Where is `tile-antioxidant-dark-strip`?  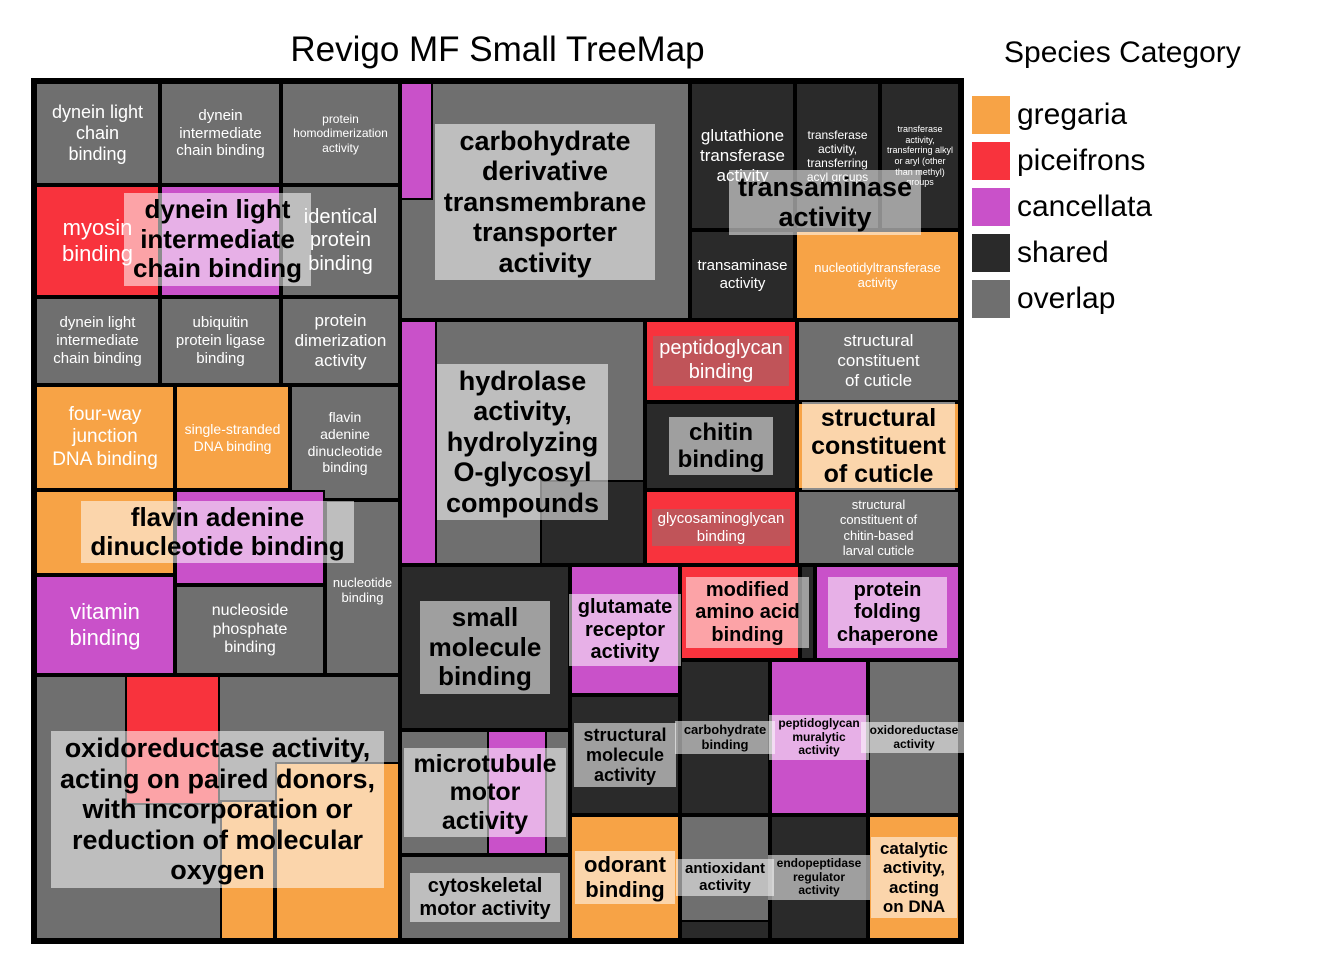 tile-antioxidant-dark-strip is located at coordinates (725, 930).